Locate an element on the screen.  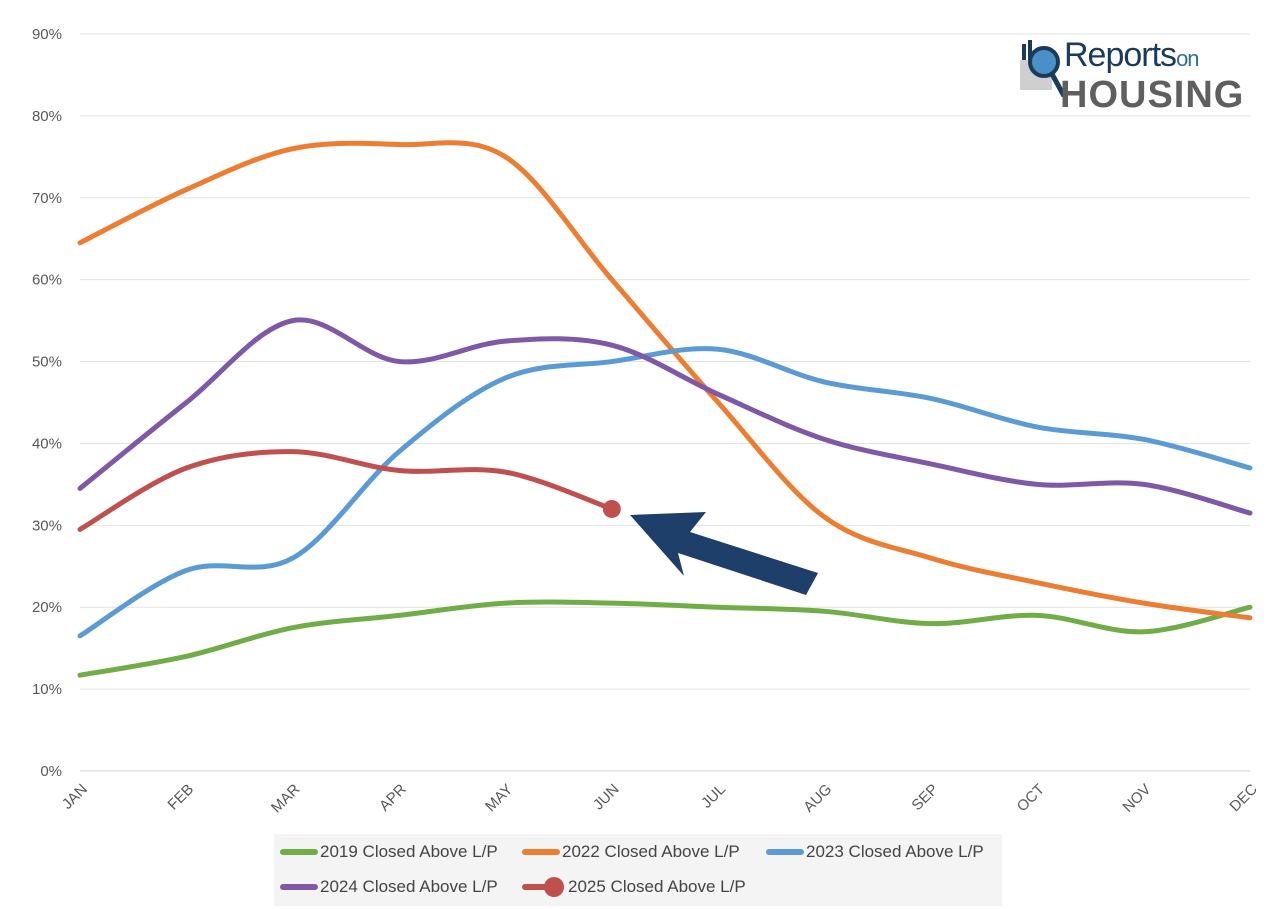
x-tick-label: MAY is located at coordinates (499, 798).